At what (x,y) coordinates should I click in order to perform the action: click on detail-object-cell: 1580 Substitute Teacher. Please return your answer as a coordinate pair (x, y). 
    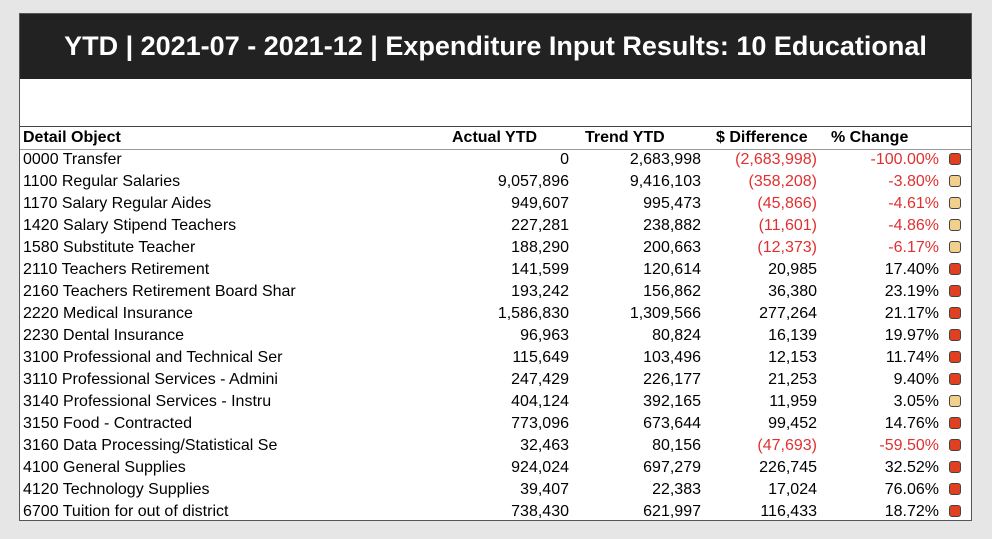
    Looking at the image, I should click on (109, 247).